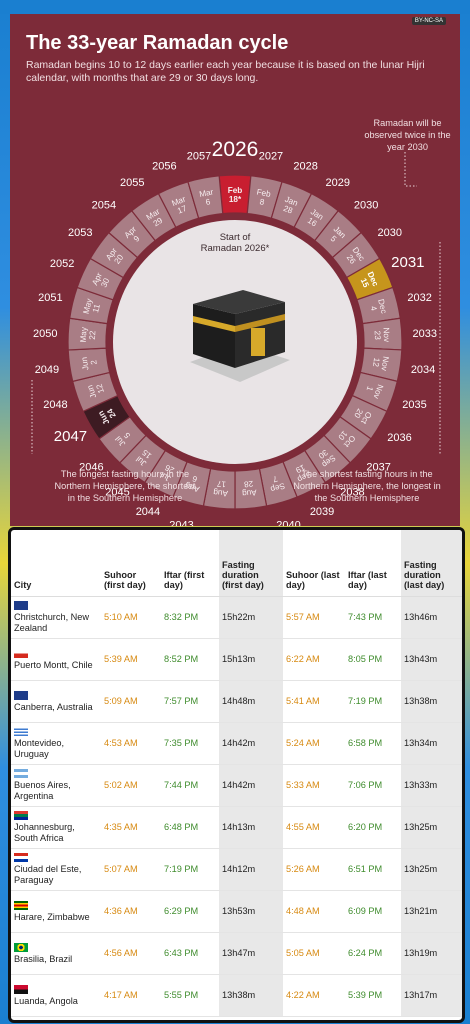 Image resolution: width=470 pixels, height=1024 pixels. Describe the element at coordinates (70, 436) in the screenshot. I see `wheel-year-label: 2047` at that location.